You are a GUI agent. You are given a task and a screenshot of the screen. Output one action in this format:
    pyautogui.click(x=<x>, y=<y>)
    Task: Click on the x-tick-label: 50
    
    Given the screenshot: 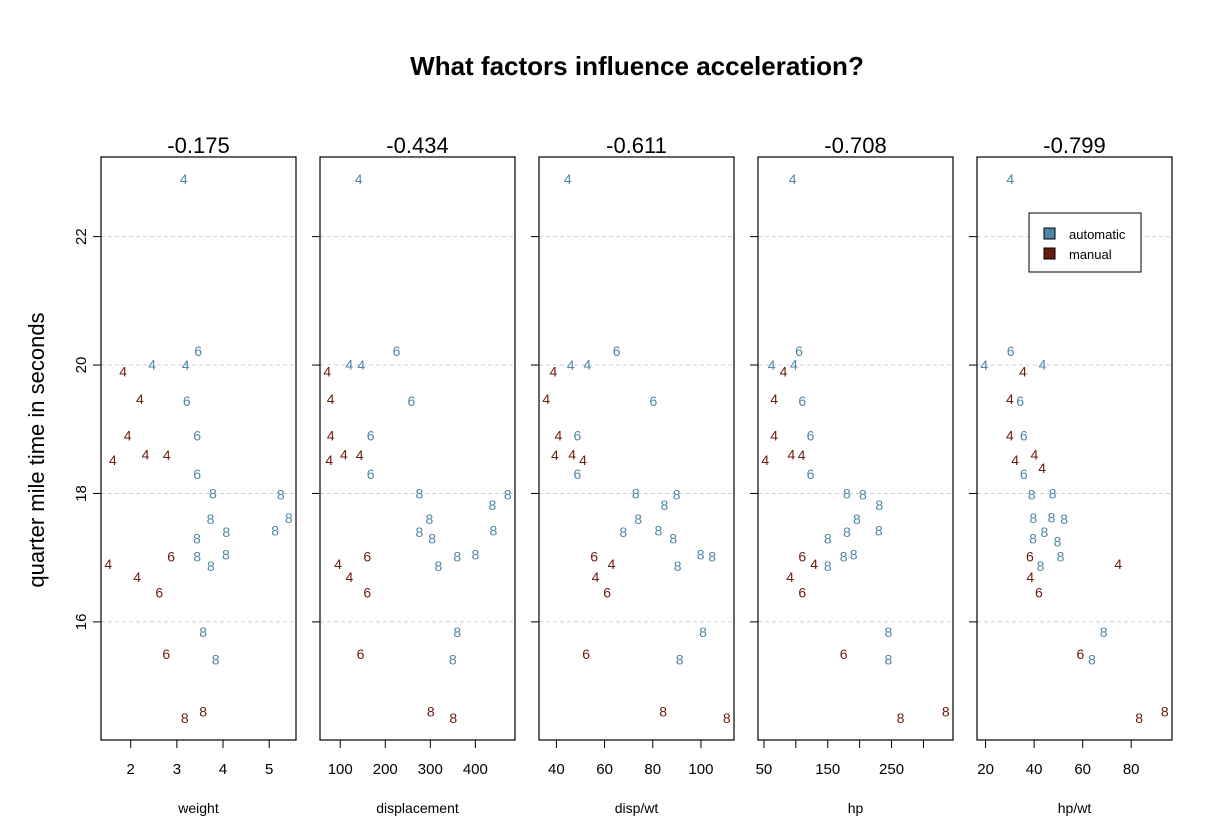 What is the action you would take?
    pyautogui.click(x=764, y=769)
    